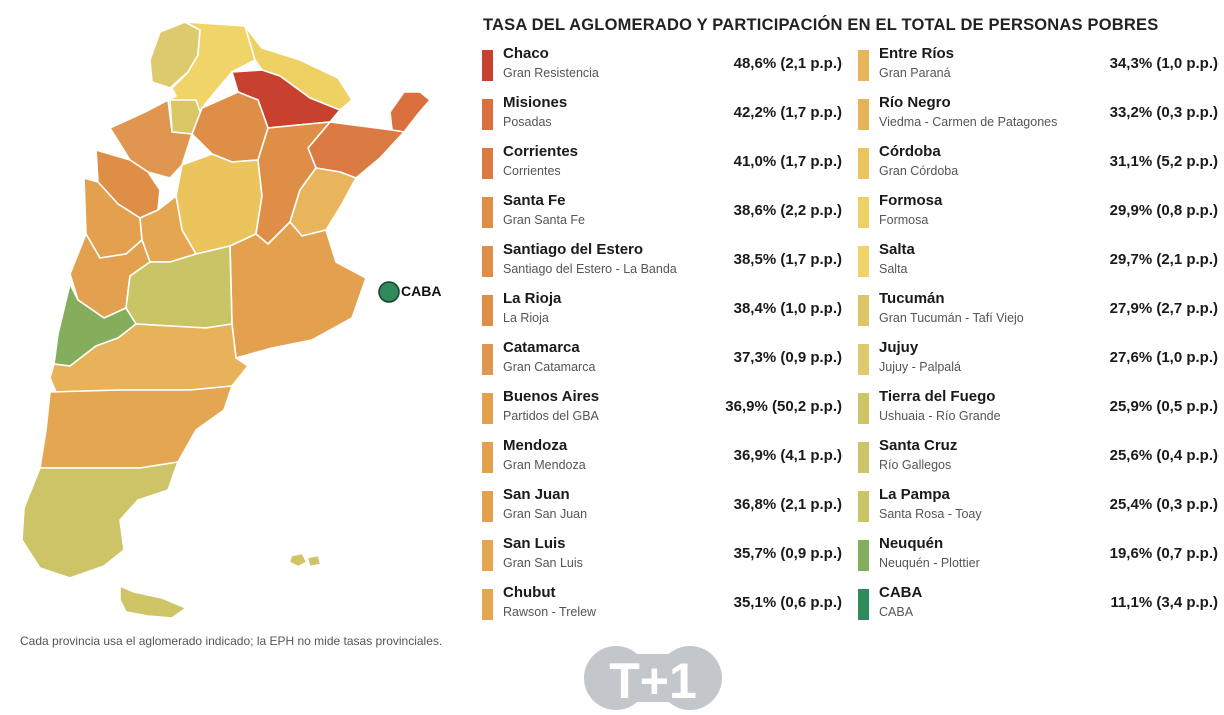  What do you see at coordinates (910, 151) in the screenshot?
I see `legend-province-name: Córdoba` at bounding box center [910, 151].